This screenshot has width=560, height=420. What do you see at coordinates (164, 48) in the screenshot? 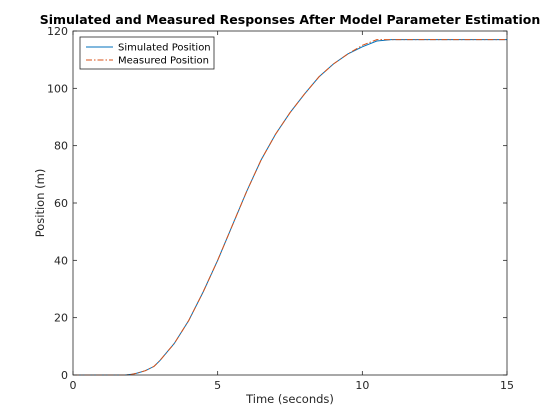
I see `legend-label: Simulated Position` at bounding box center [164, 48].